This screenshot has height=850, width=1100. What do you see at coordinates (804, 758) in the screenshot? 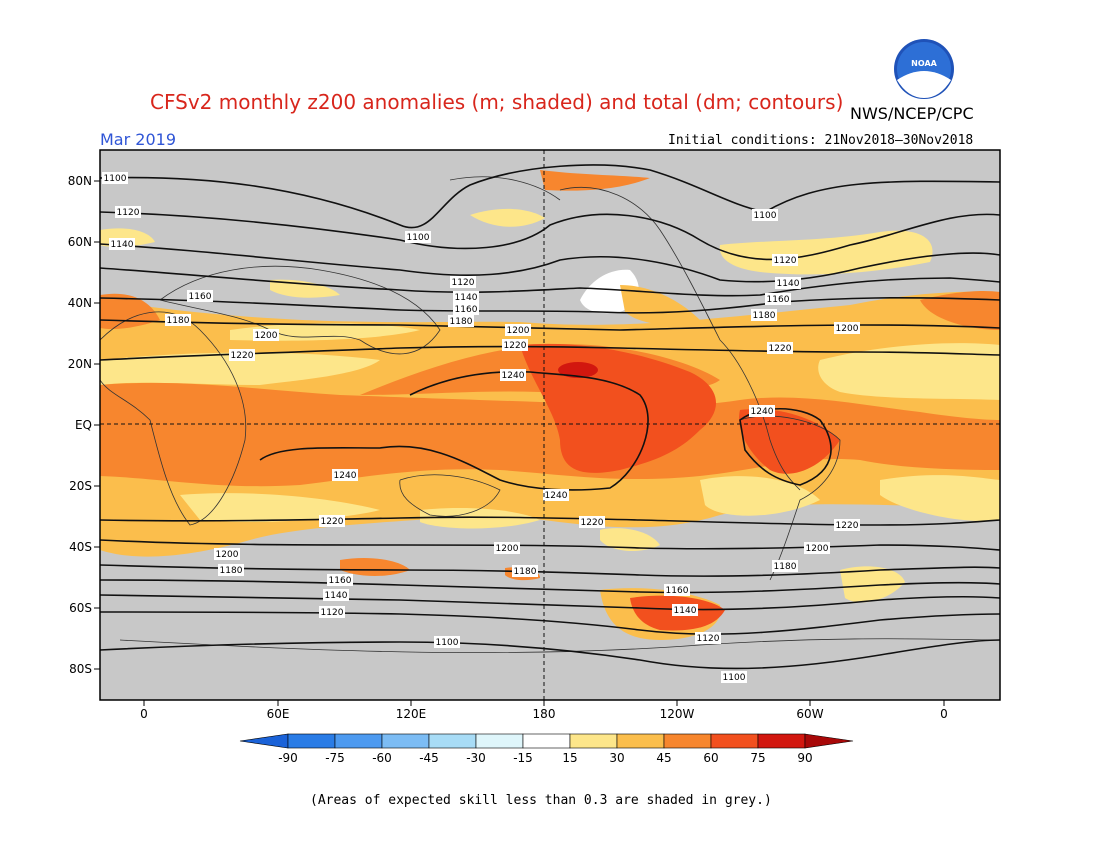
I see `colorbar-tick-label: 90` at bounding box center [804, 758].